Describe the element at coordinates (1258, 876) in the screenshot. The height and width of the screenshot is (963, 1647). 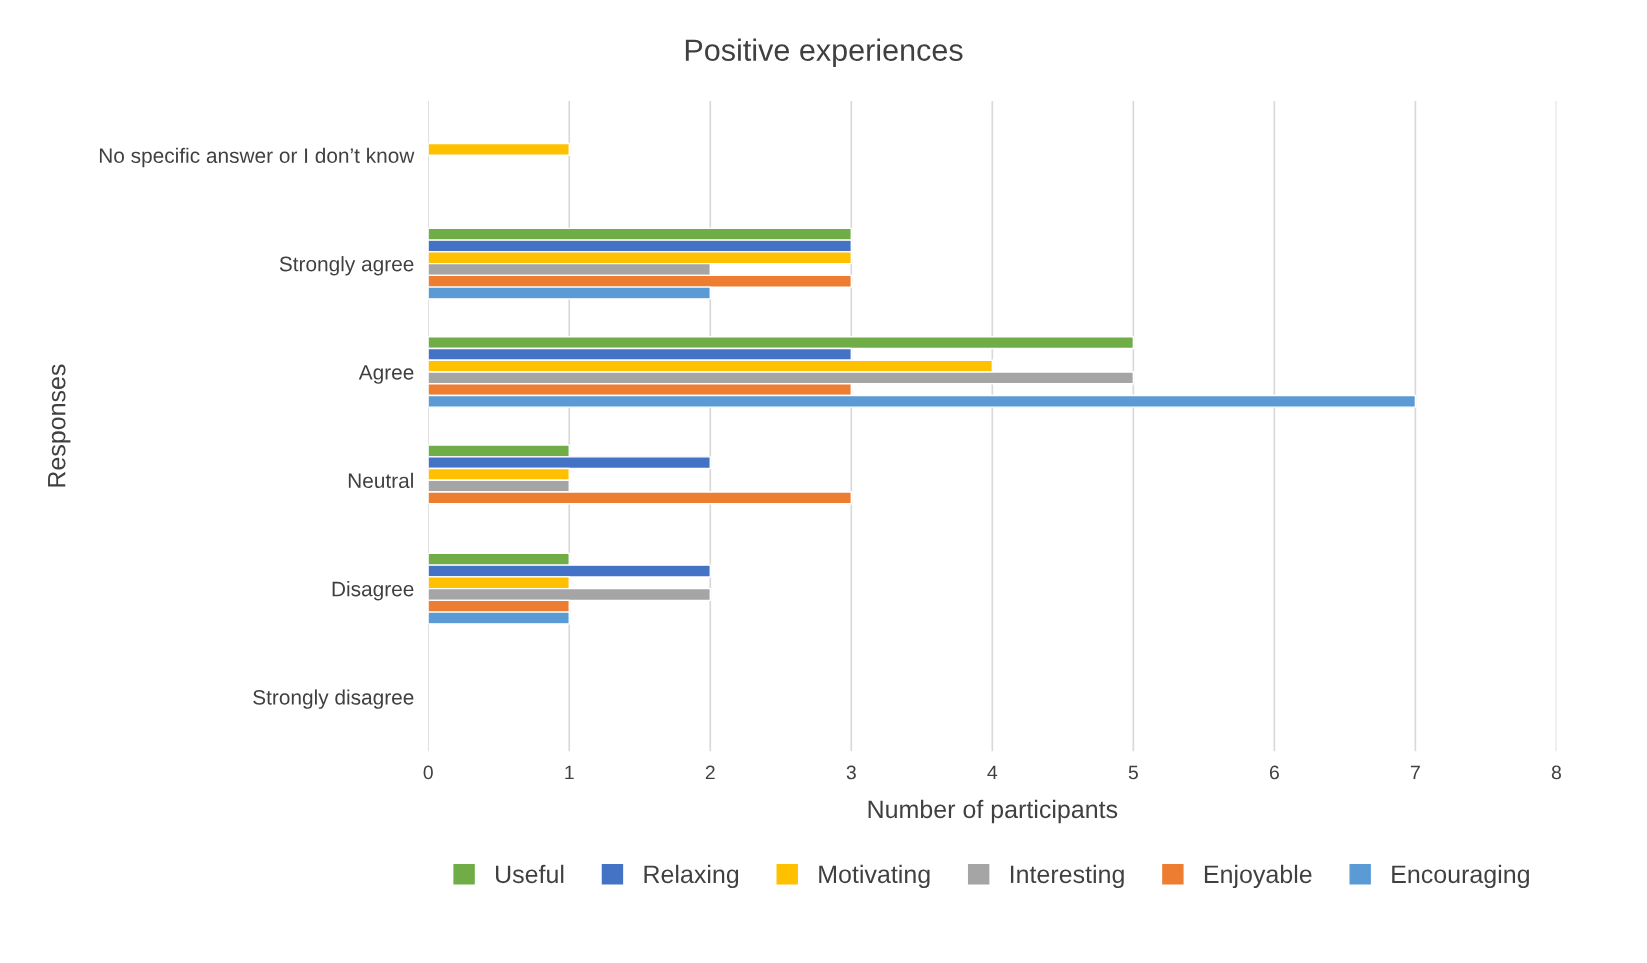
I see `legend-label: Enjoyable` at that location.